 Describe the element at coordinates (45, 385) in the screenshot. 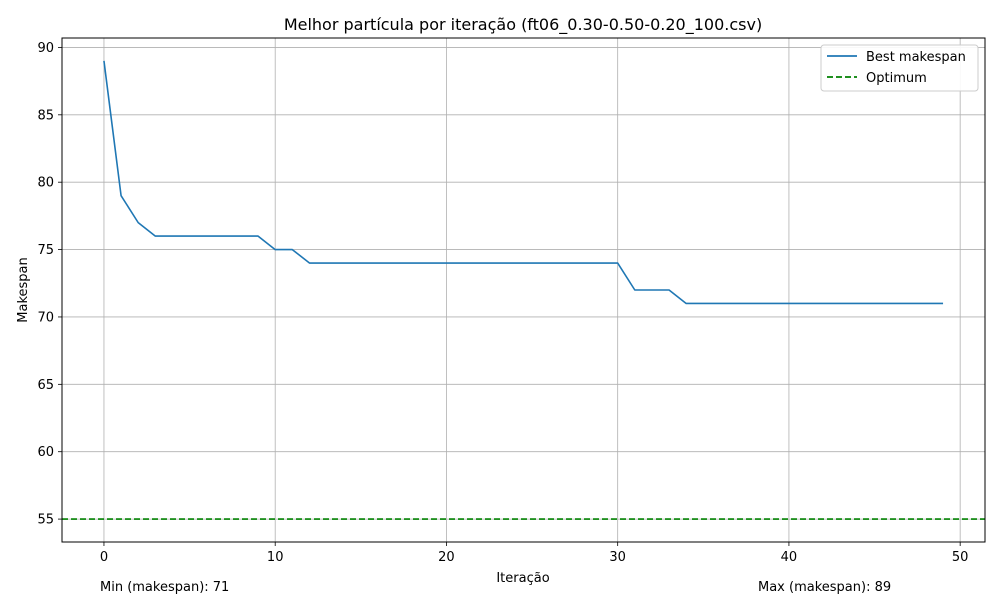

I see `y-tick-label: 65` at that location.